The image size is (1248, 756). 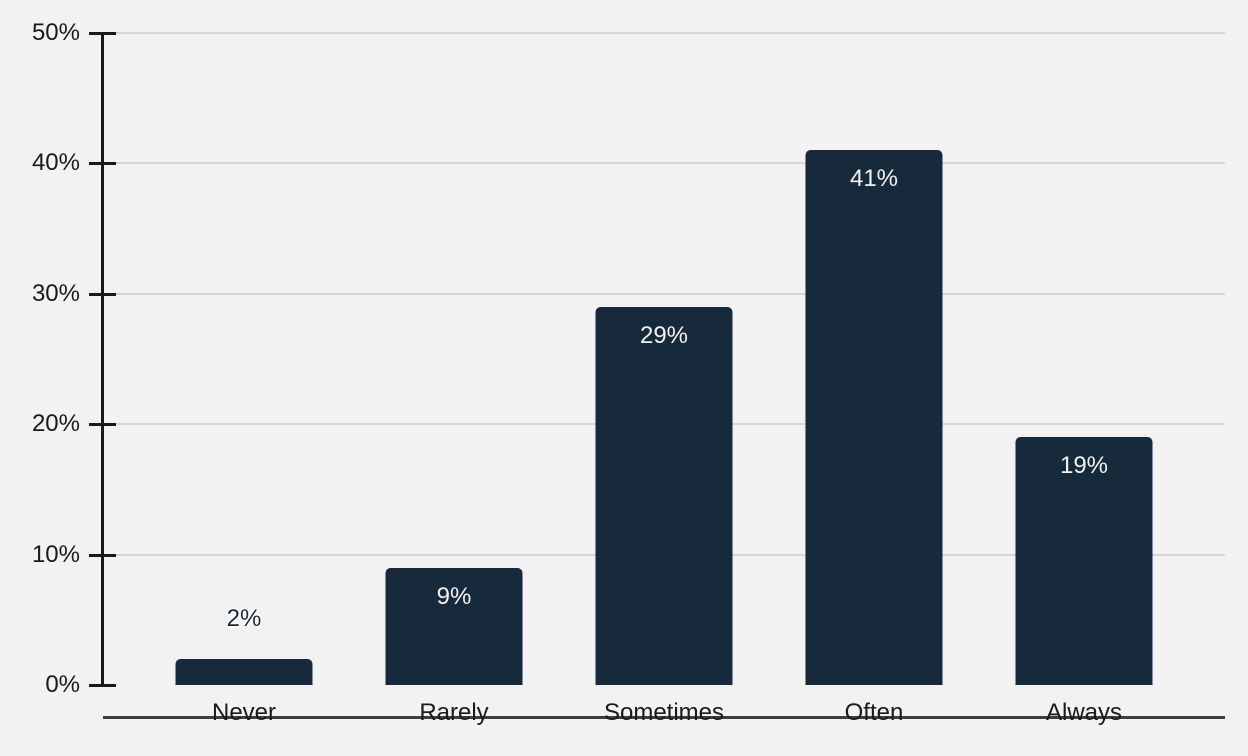 I want to click on x-category-label: Always, so click(x=1084, y=712).